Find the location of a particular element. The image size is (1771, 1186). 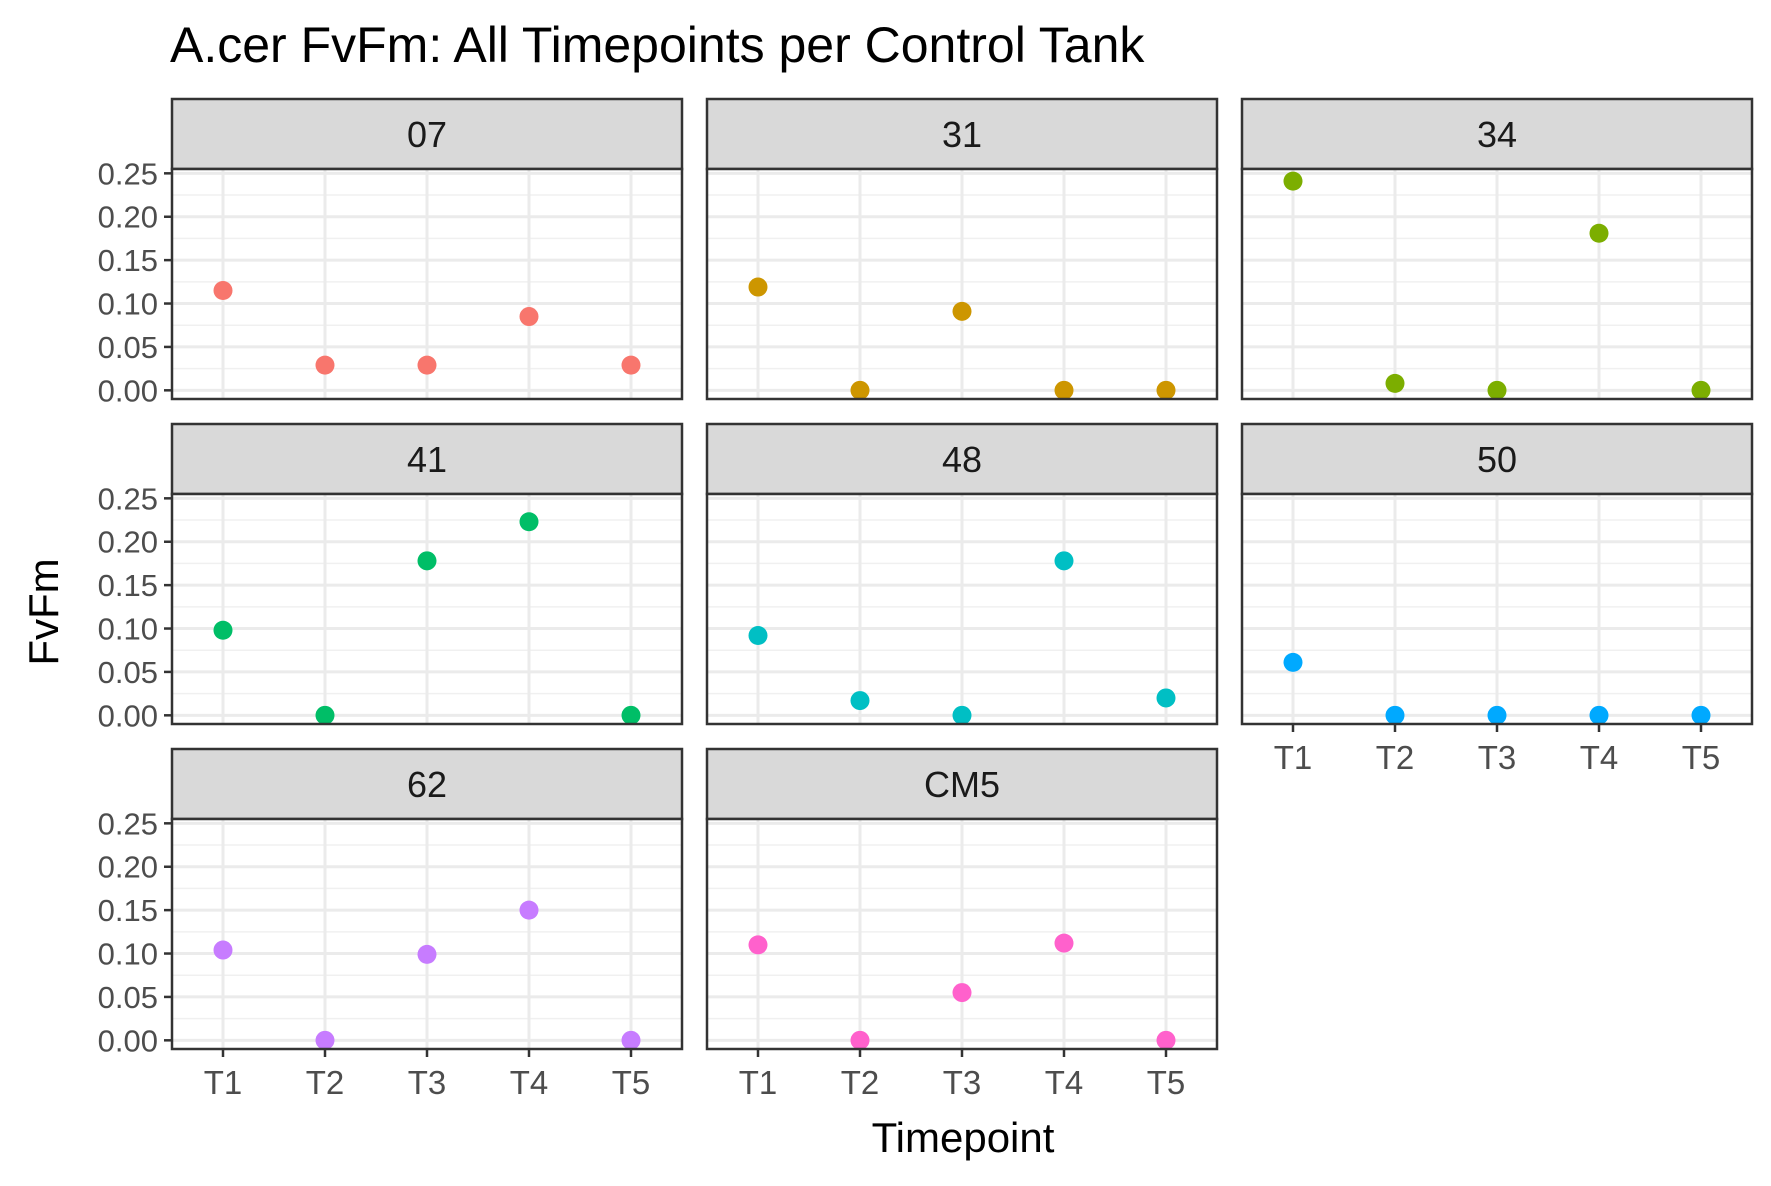

facet-panel-31: 31 is located at coordinates (962, 249).